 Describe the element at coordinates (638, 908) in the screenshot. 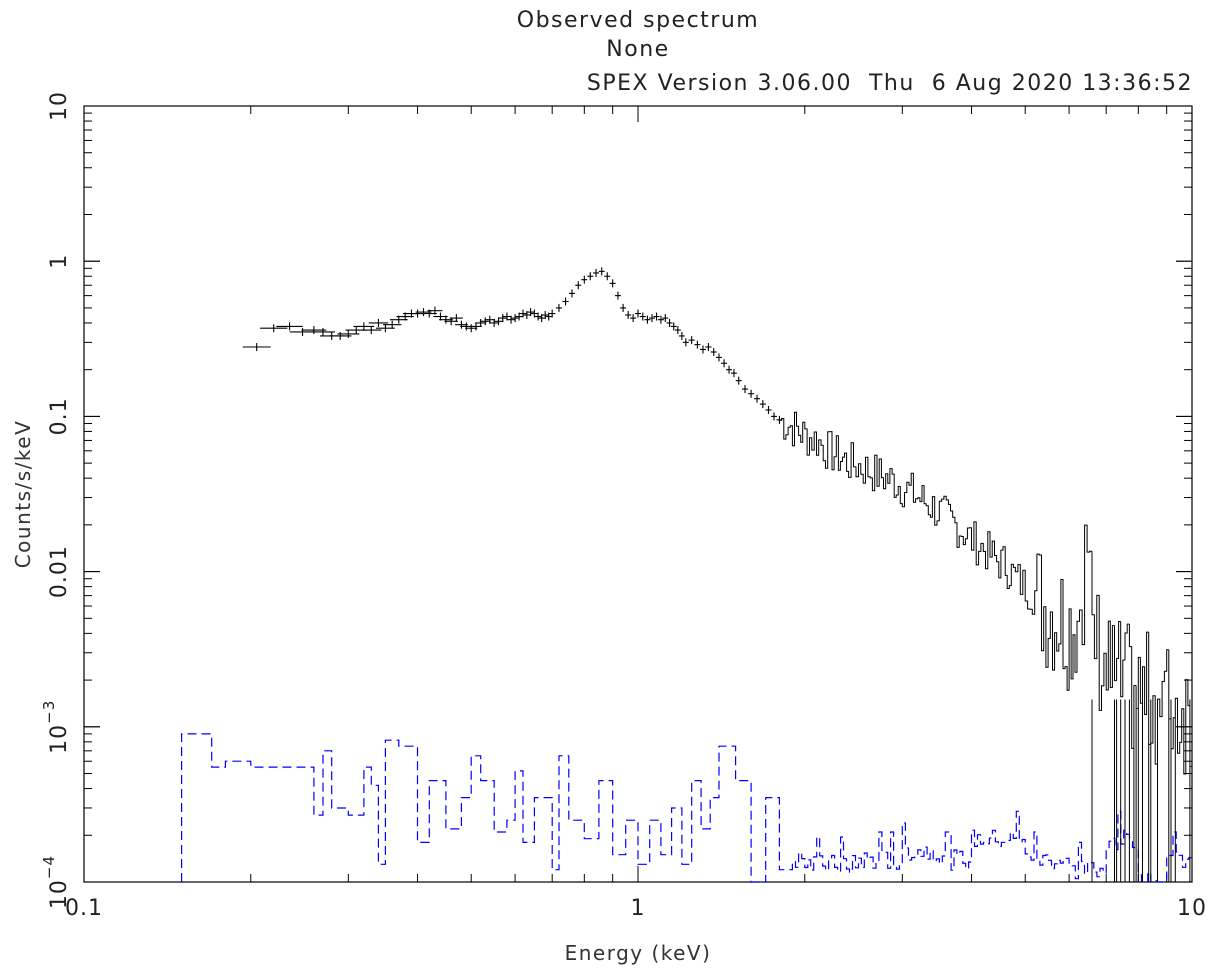

I see `x-tick-label: 1` at that location.